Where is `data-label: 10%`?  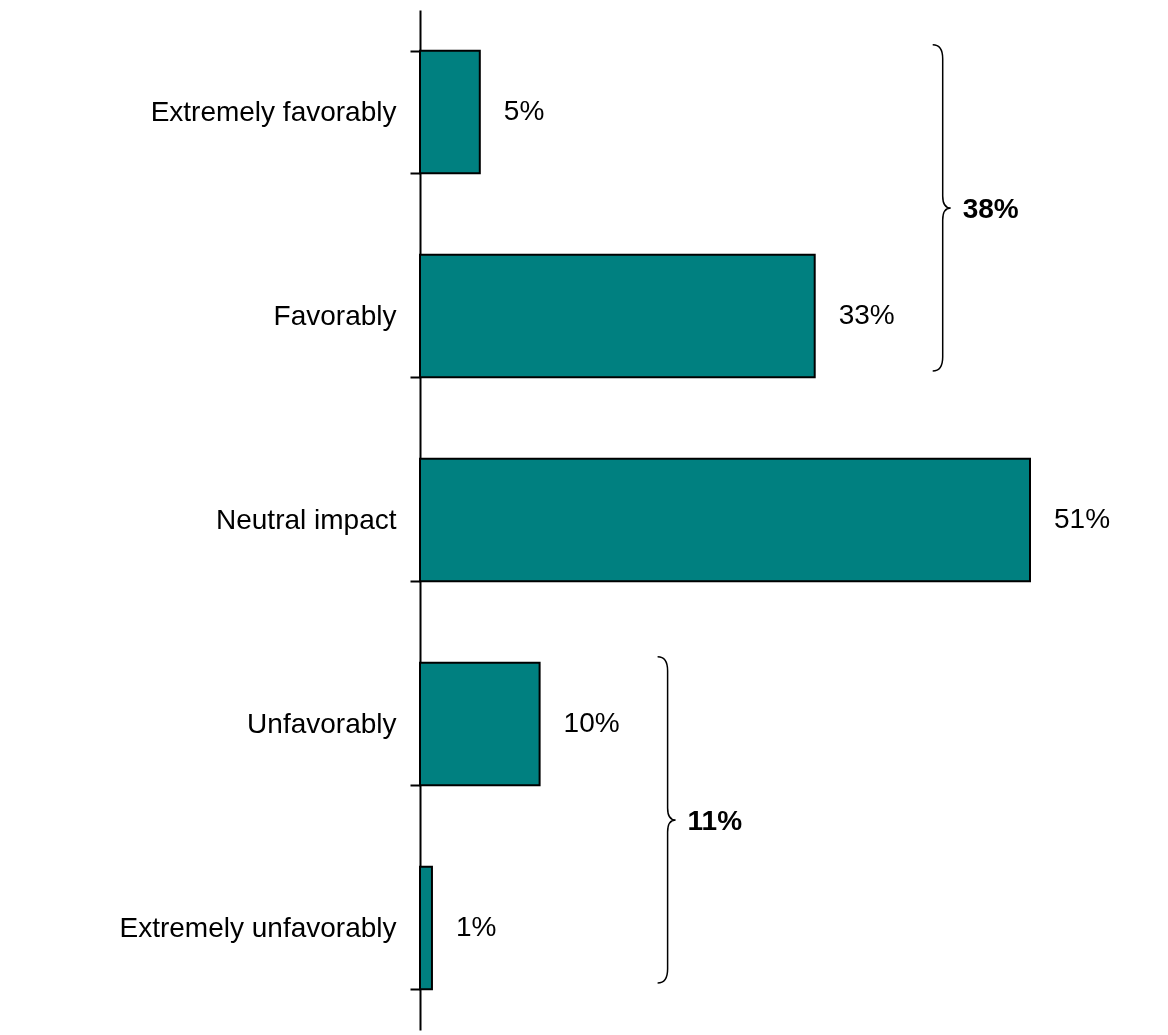
data-label: 10% is located at coordinates (591, 722).